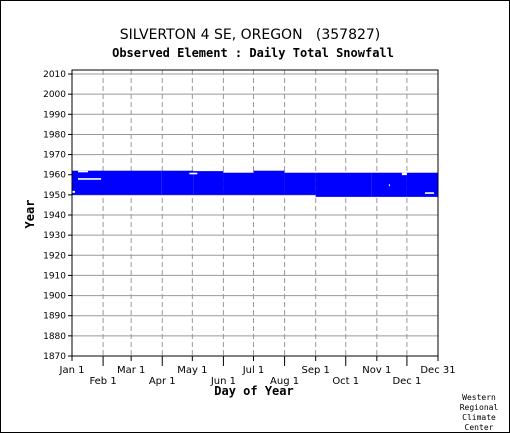 The image size is (510, 433). Describe the element at coordinates (54, 156) in the screenshot. I see `y-tick-label: 1970` at that location.